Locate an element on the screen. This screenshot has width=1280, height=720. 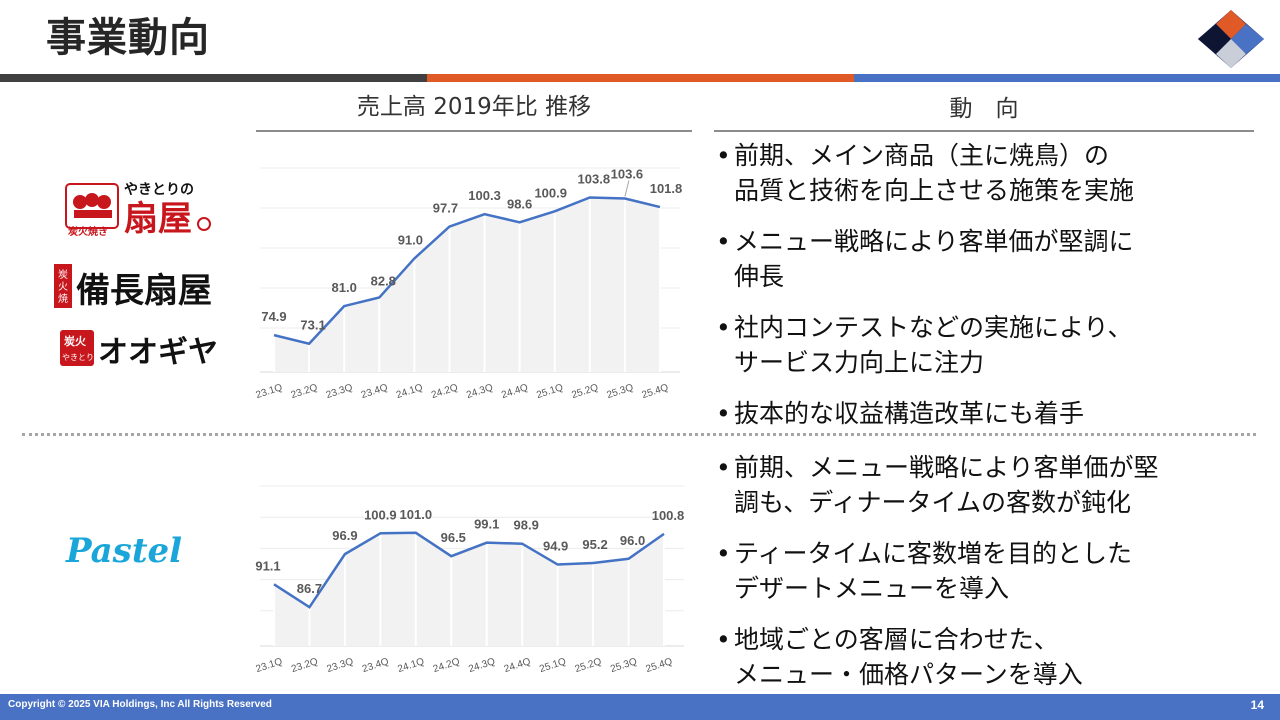
trend-text: ティータイムに客数増を目的とした デザートメニューを導入 is located at coordinates (933, 571).